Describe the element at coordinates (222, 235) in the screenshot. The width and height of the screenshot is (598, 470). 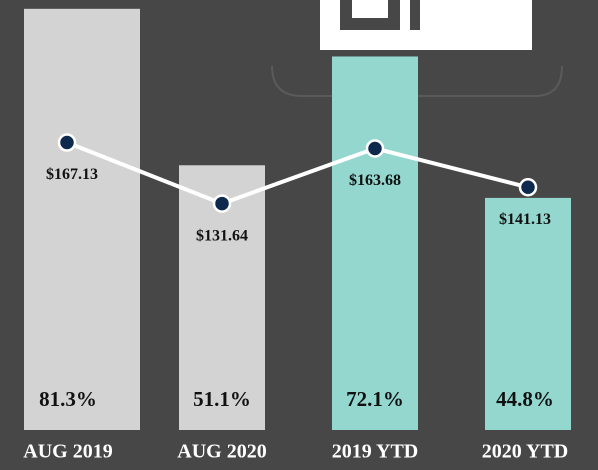
I see `line-value-label: $131.64` at that location.